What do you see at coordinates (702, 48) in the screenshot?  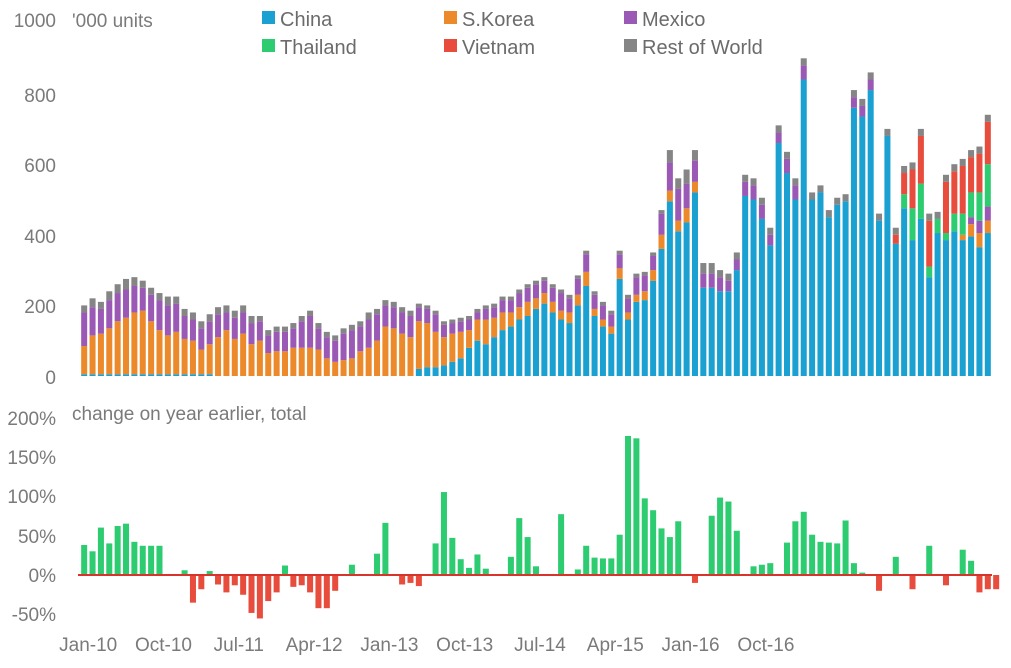 I see `legend-label-rest-of-world: Rest of World` at bounding box center [702, 48].